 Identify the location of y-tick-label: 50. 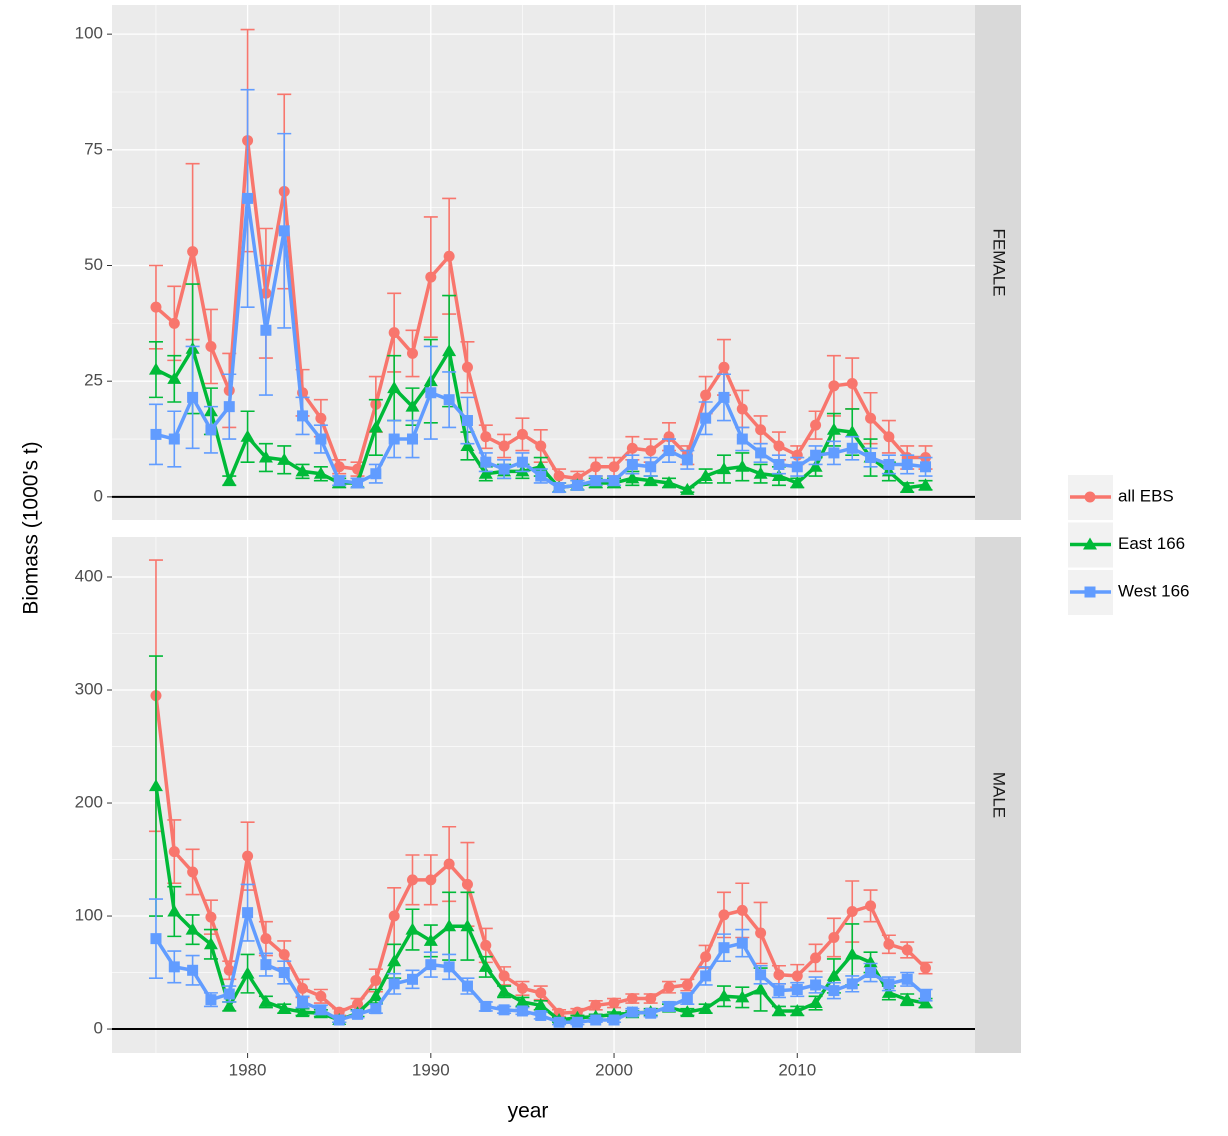
(93, 264).